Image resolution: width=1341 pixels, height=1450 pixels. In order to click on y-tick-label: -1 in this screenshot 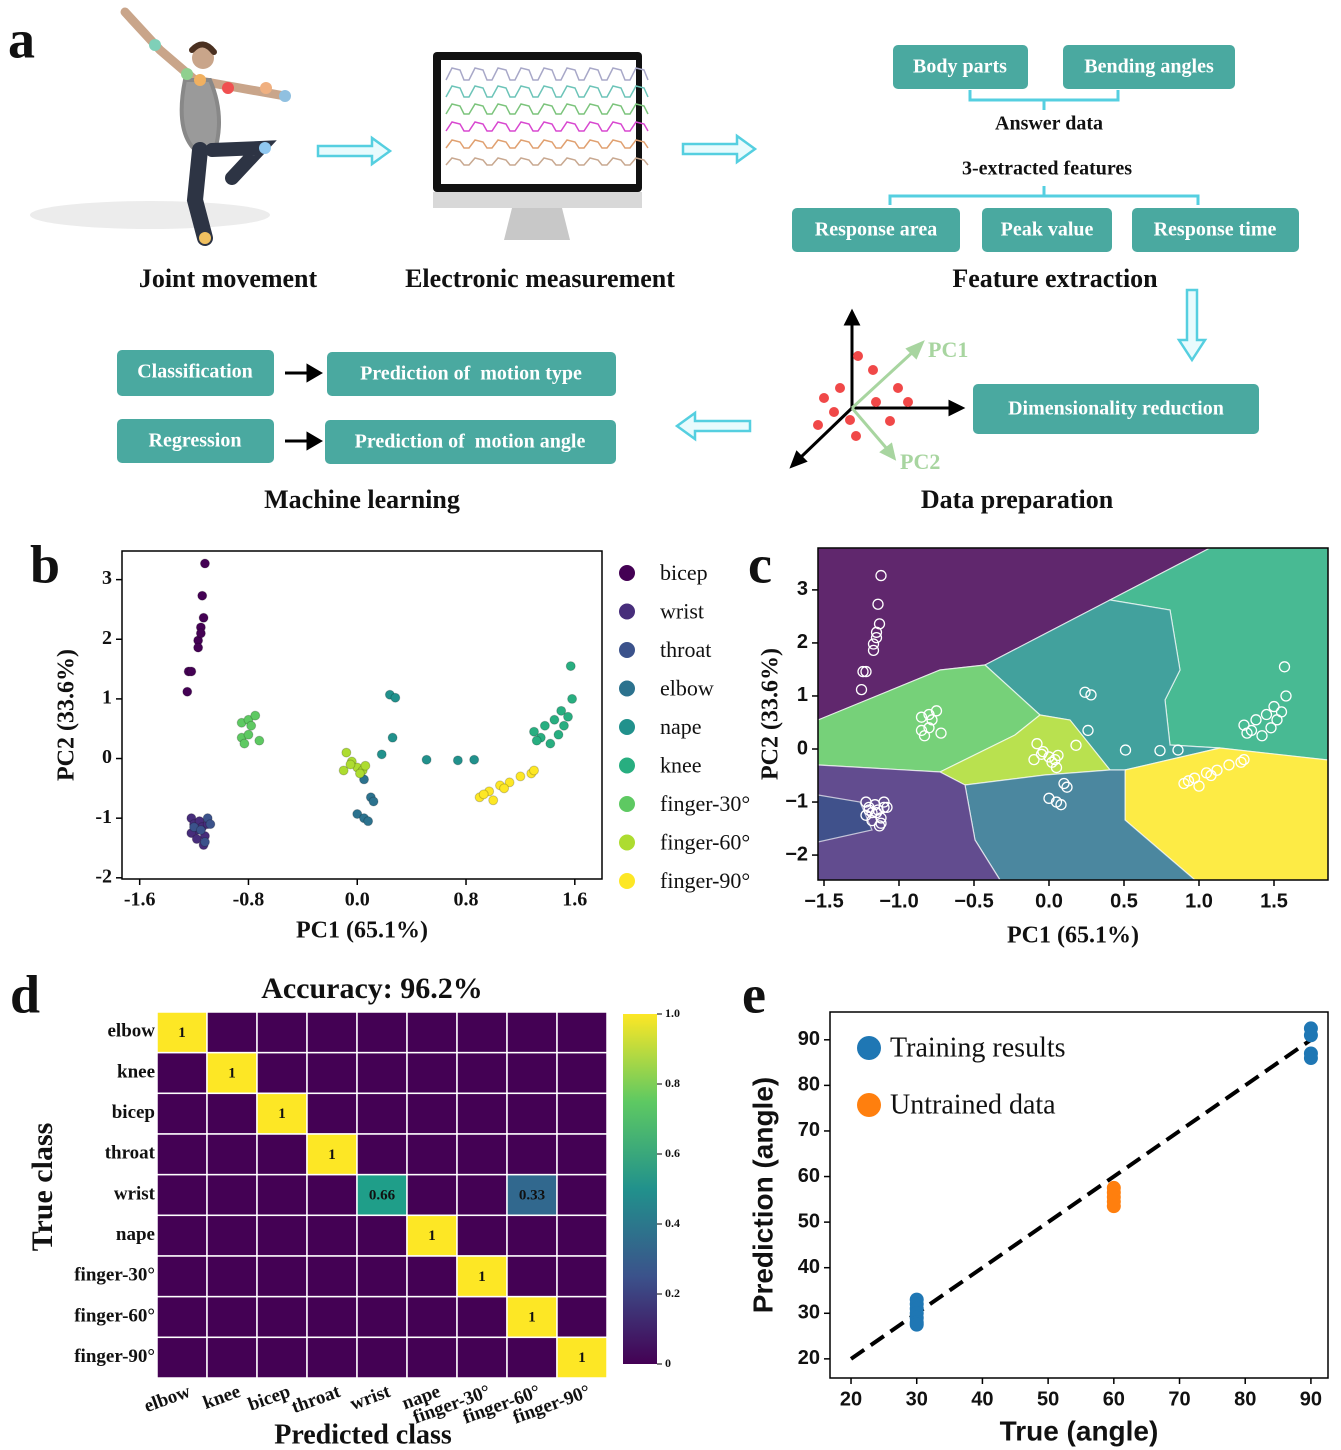, I will do `click(103, 817)`.